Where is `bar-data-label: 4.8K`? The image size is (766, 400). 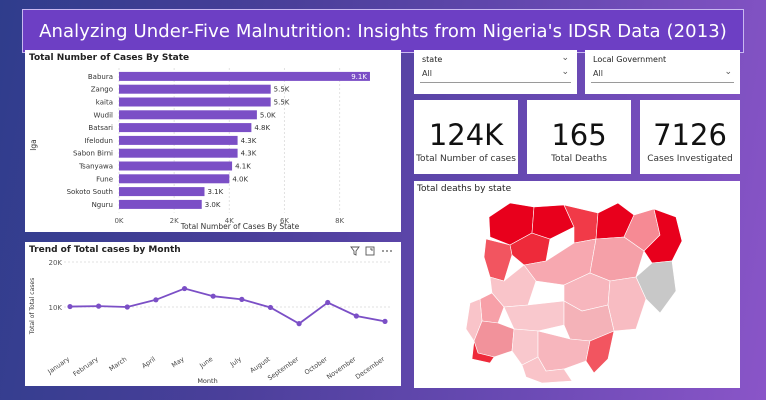 bar-data-label: 4.8K is located at coordinates (262, 128).